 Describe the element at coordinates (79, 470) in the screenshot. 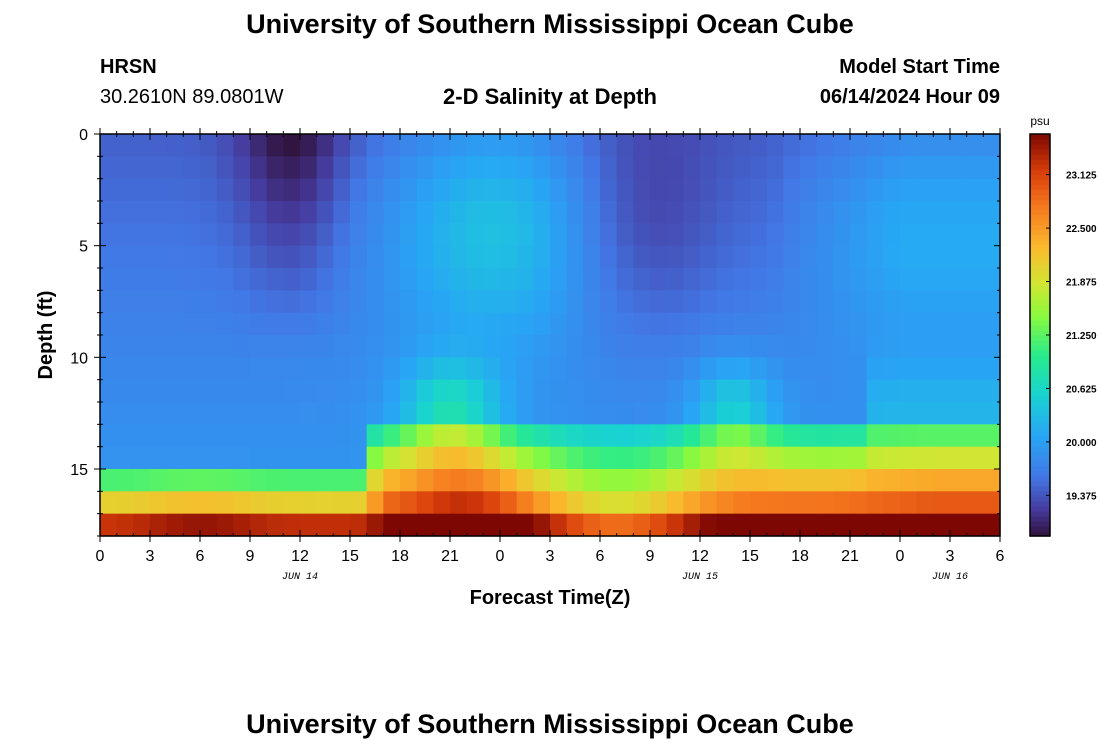

I see `y-tick-label: 15` at that location.